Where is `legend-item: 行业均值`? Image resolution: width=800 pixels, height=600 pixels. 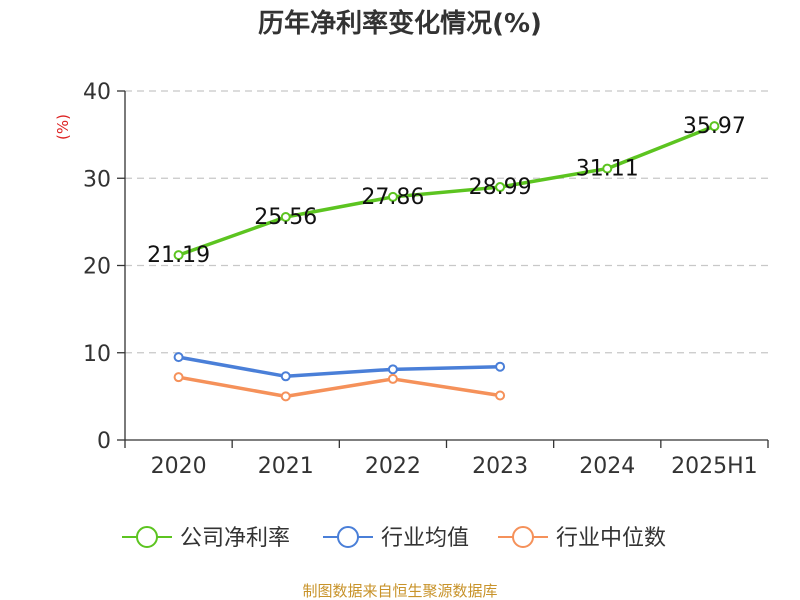 legend-item: 行业均值 is located at coordinates (396, 538).